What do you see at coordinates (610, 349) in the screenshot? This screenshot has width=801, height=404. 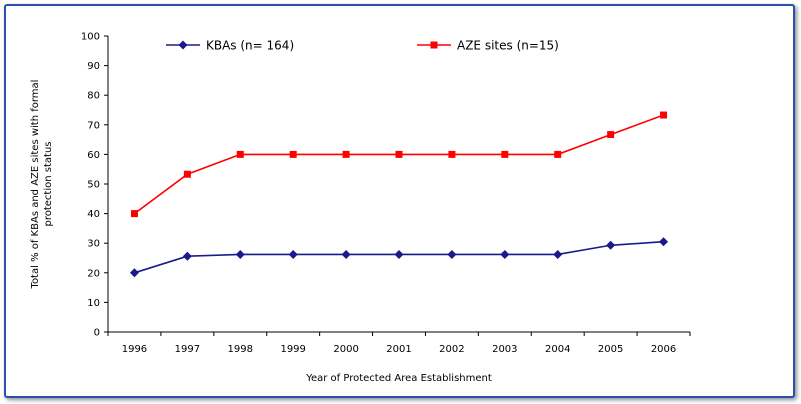 I see `x-tick-label: 2005` at bounding box center [610, 349].